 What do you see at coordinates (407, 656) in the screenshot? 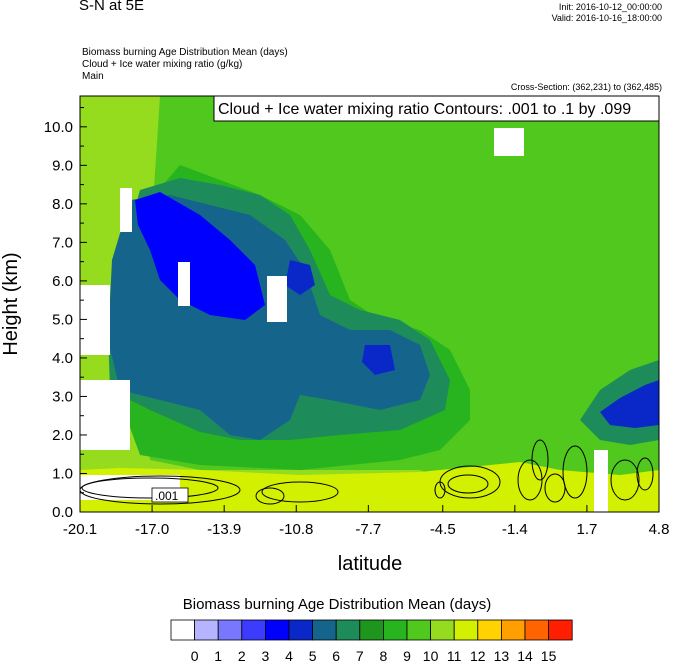
I see `colorbar-label: 9` at bounding box center [407, 656].